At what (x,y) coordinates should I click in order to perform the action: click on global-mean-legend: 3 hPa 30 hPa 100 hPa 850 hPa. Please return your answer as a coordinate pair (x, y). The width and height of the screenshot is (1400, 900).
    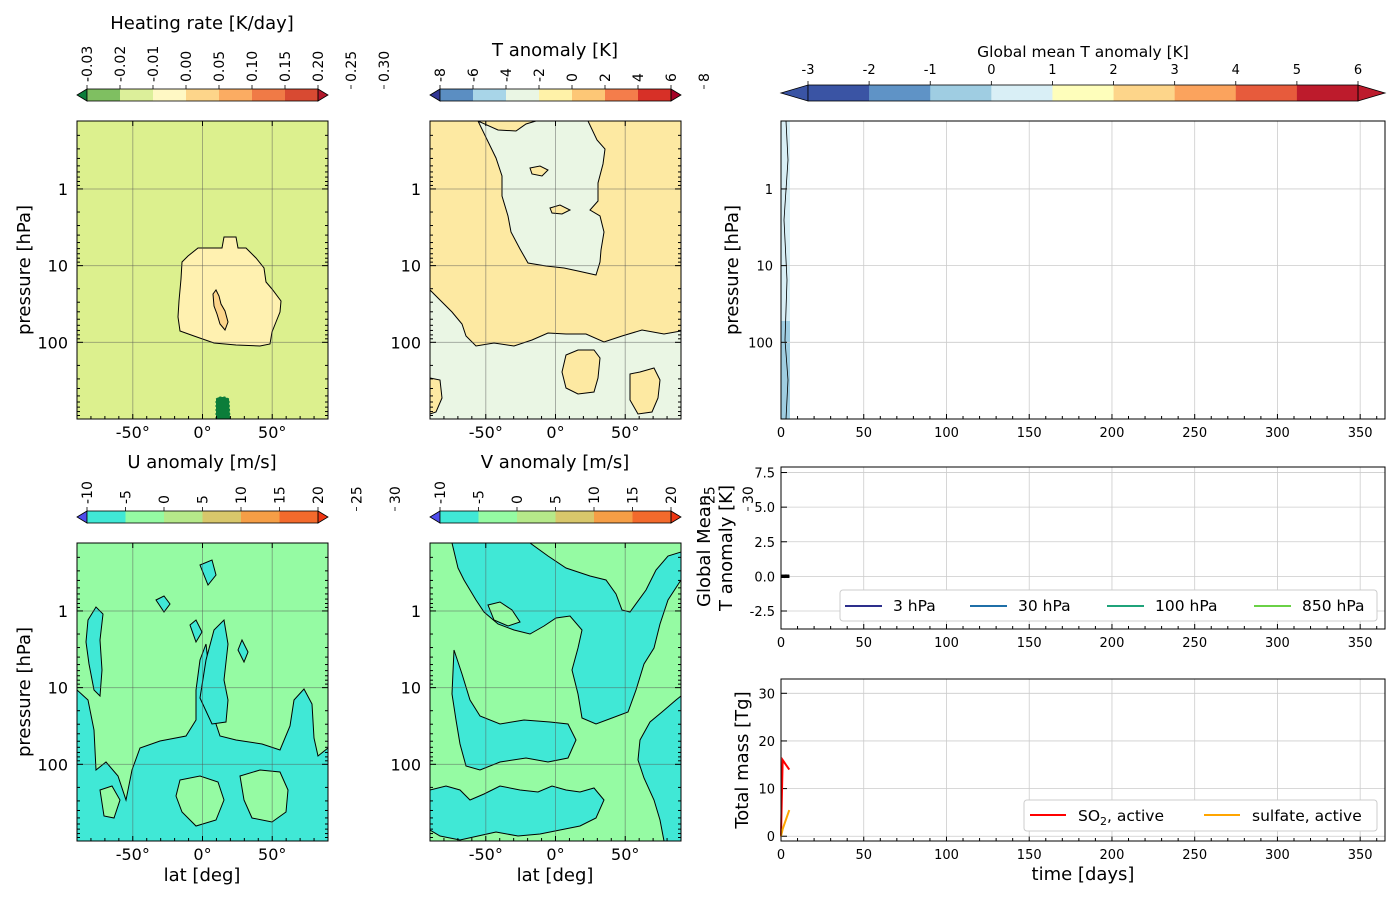
    Looking at the image, I should click on (1108, 605).